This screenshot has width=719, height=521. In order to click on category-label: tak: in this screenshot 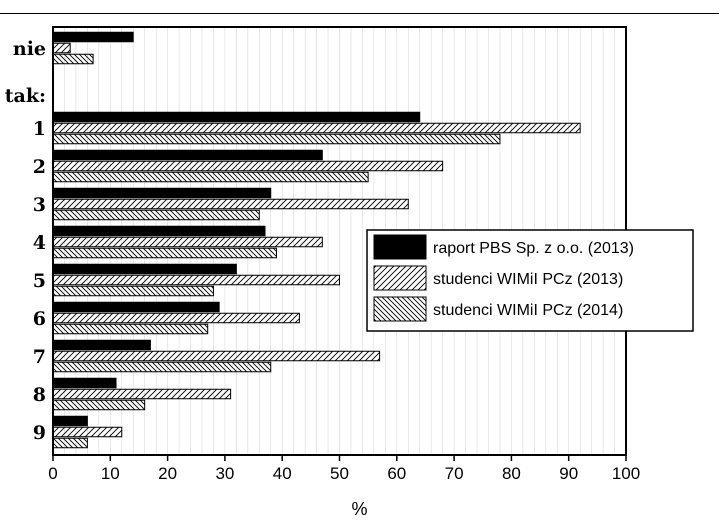, I will do `click(25, 96)`.